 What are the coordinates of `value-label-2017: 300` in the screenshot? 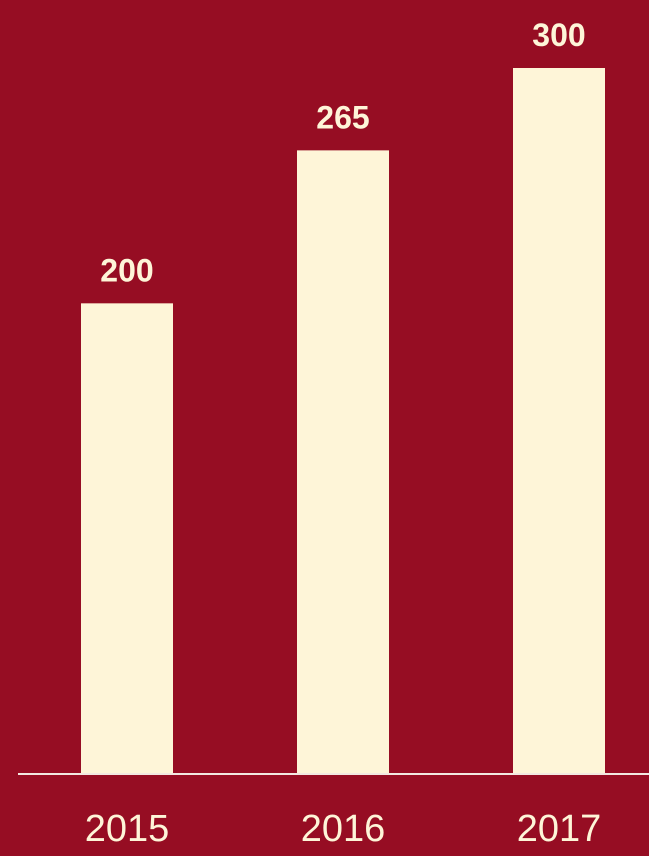 It's located at (558, 35).